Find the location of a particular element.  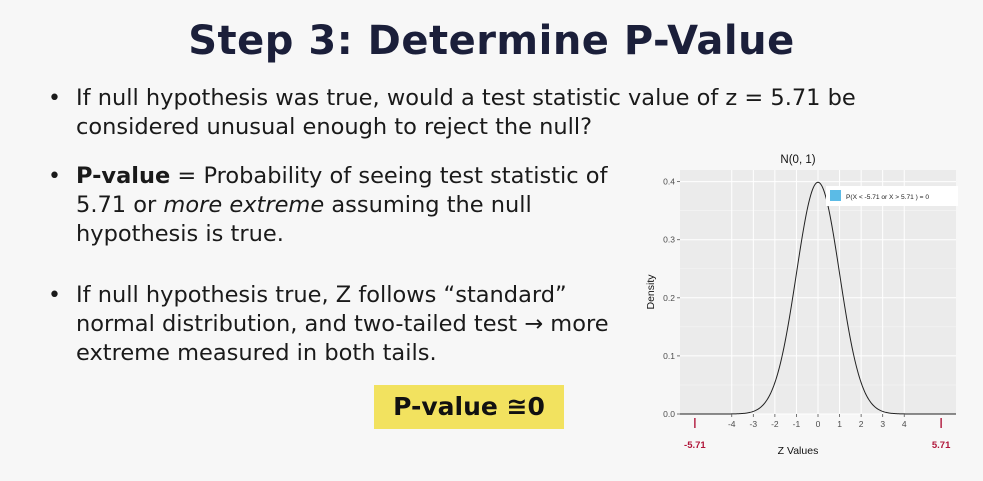

p-value-term: P-value is located at coordinates (123, 176).